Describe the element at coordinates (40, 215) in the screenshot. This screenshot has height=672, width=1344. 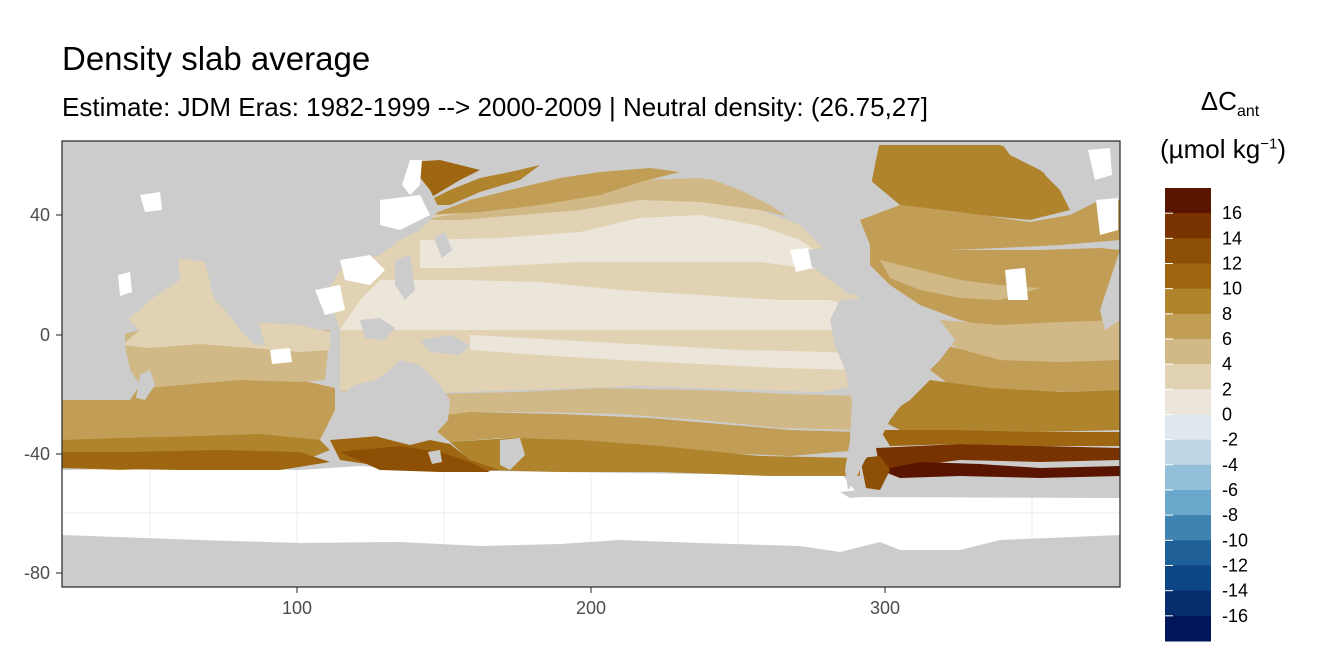
I see `y-tick-label: 40` at that location.